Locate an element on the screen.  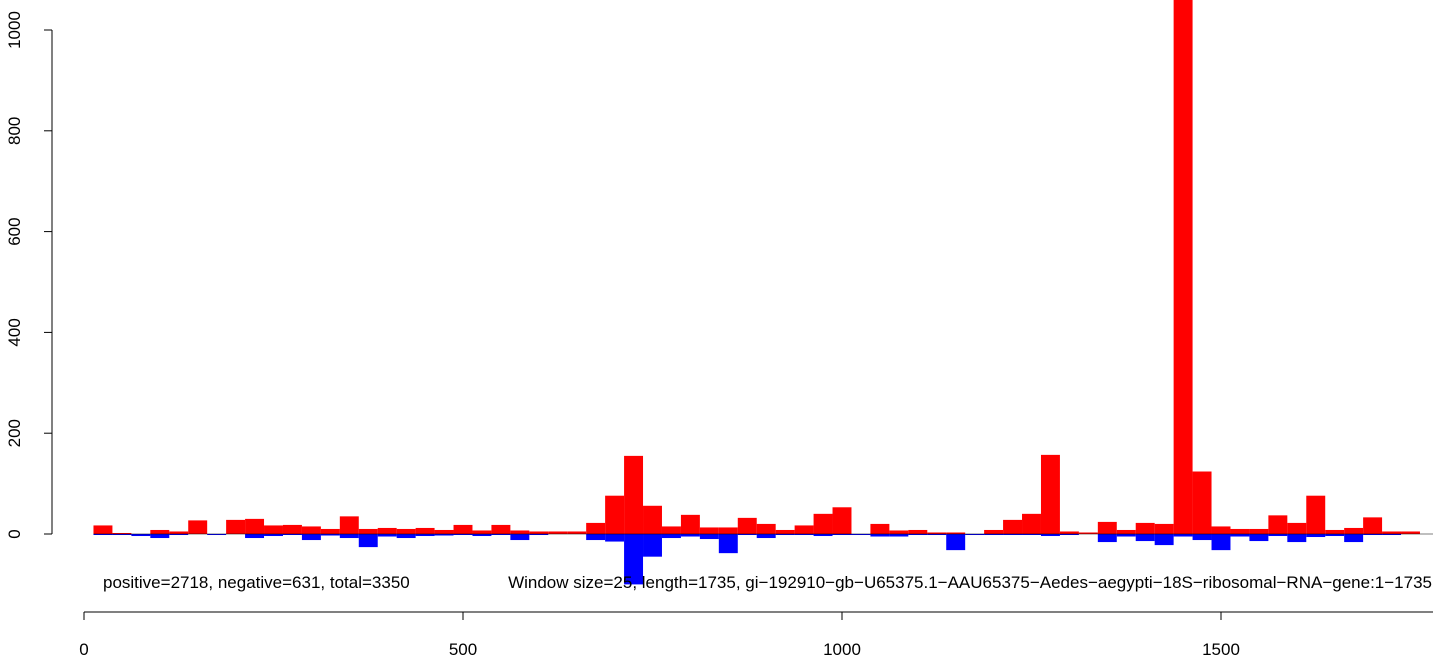
x-axis: 0 500 1000 1500 is located at coordinates (756, 635).